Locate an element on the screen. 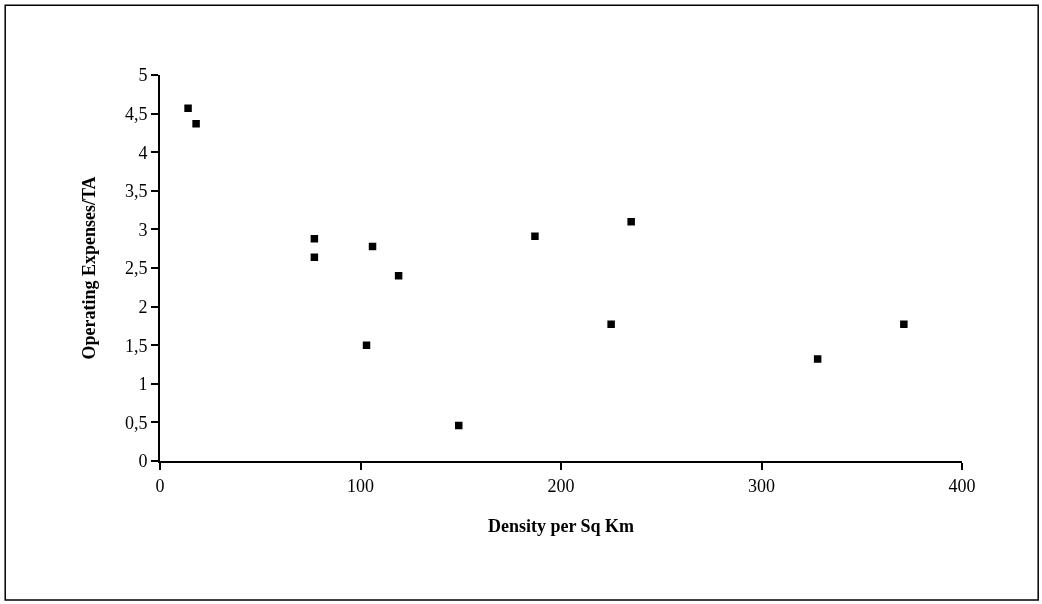 The height and width of the screenshot is (604, 1042). y-tick-label: 0,5 is located at coordinates (136, 422).